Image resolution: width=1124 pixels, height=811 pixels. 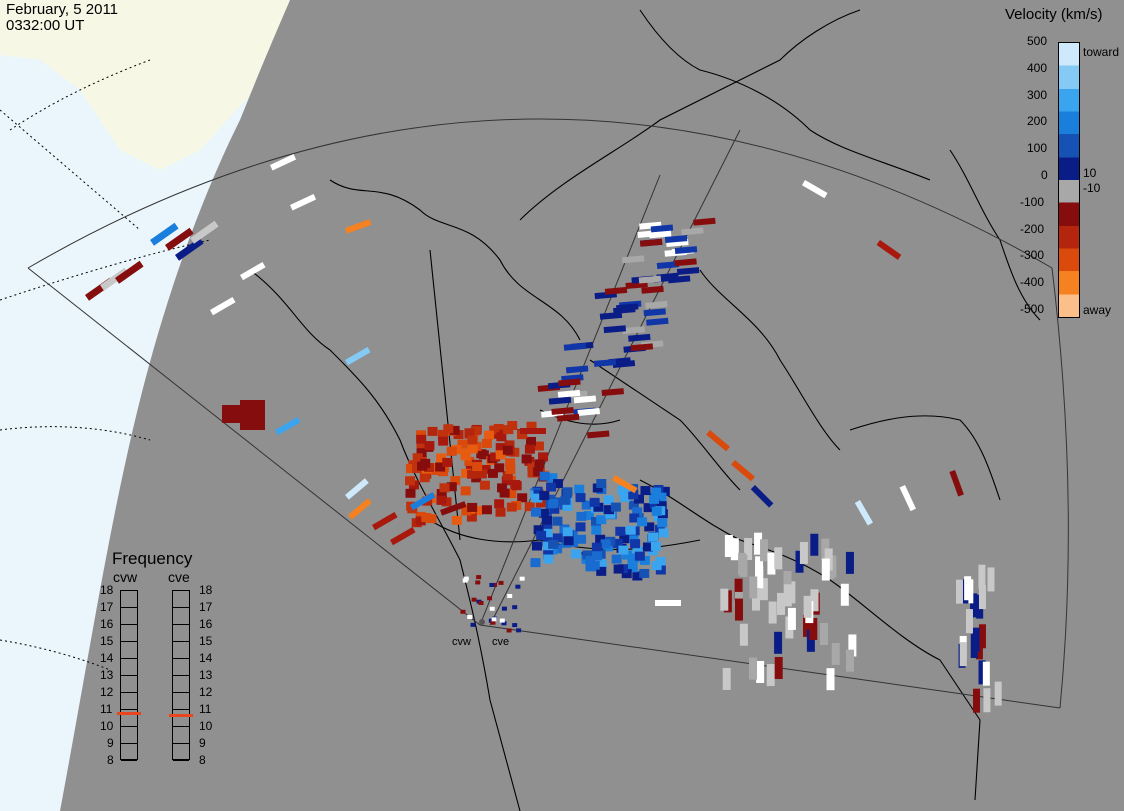 What do you see at coordinates (1032, 228) in the screenshot?
I see `colorbar-tick-label: -200` at bounding box center [1032, 228].